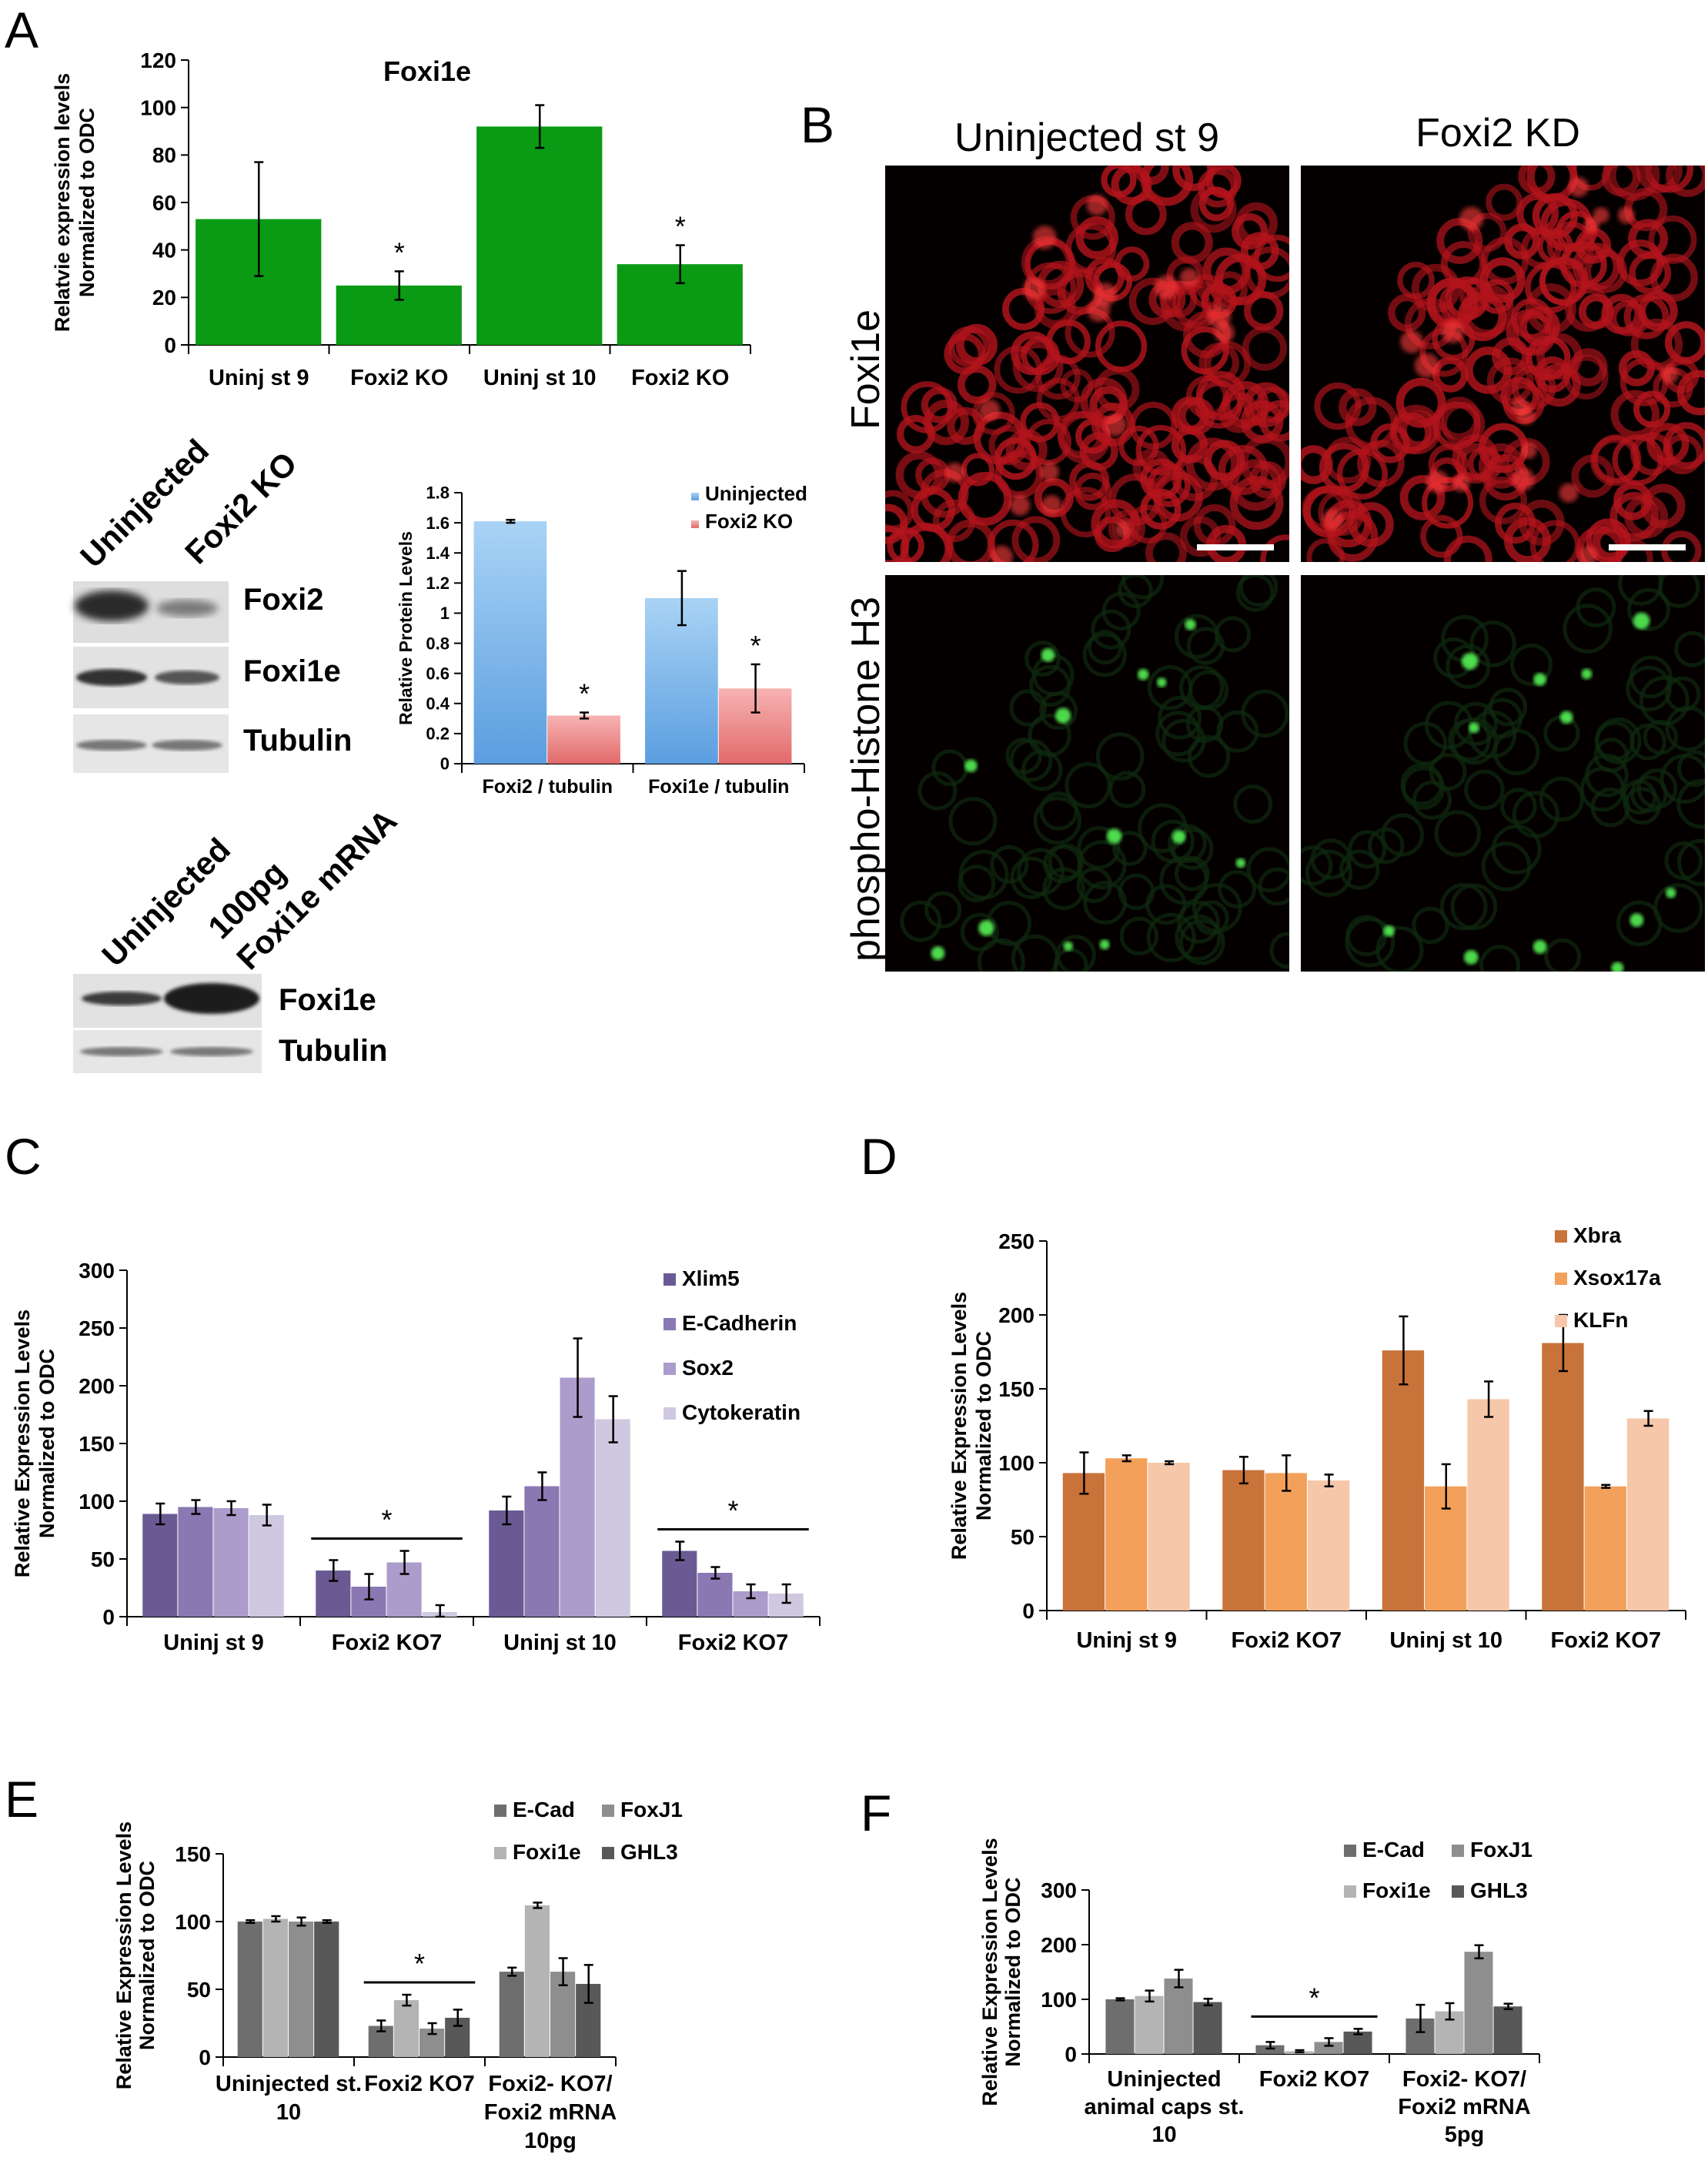 The width and height of the screenshot is (1708, 2171). I want to click on category-label: Foxi2 / tubulin, so click(548, 787).